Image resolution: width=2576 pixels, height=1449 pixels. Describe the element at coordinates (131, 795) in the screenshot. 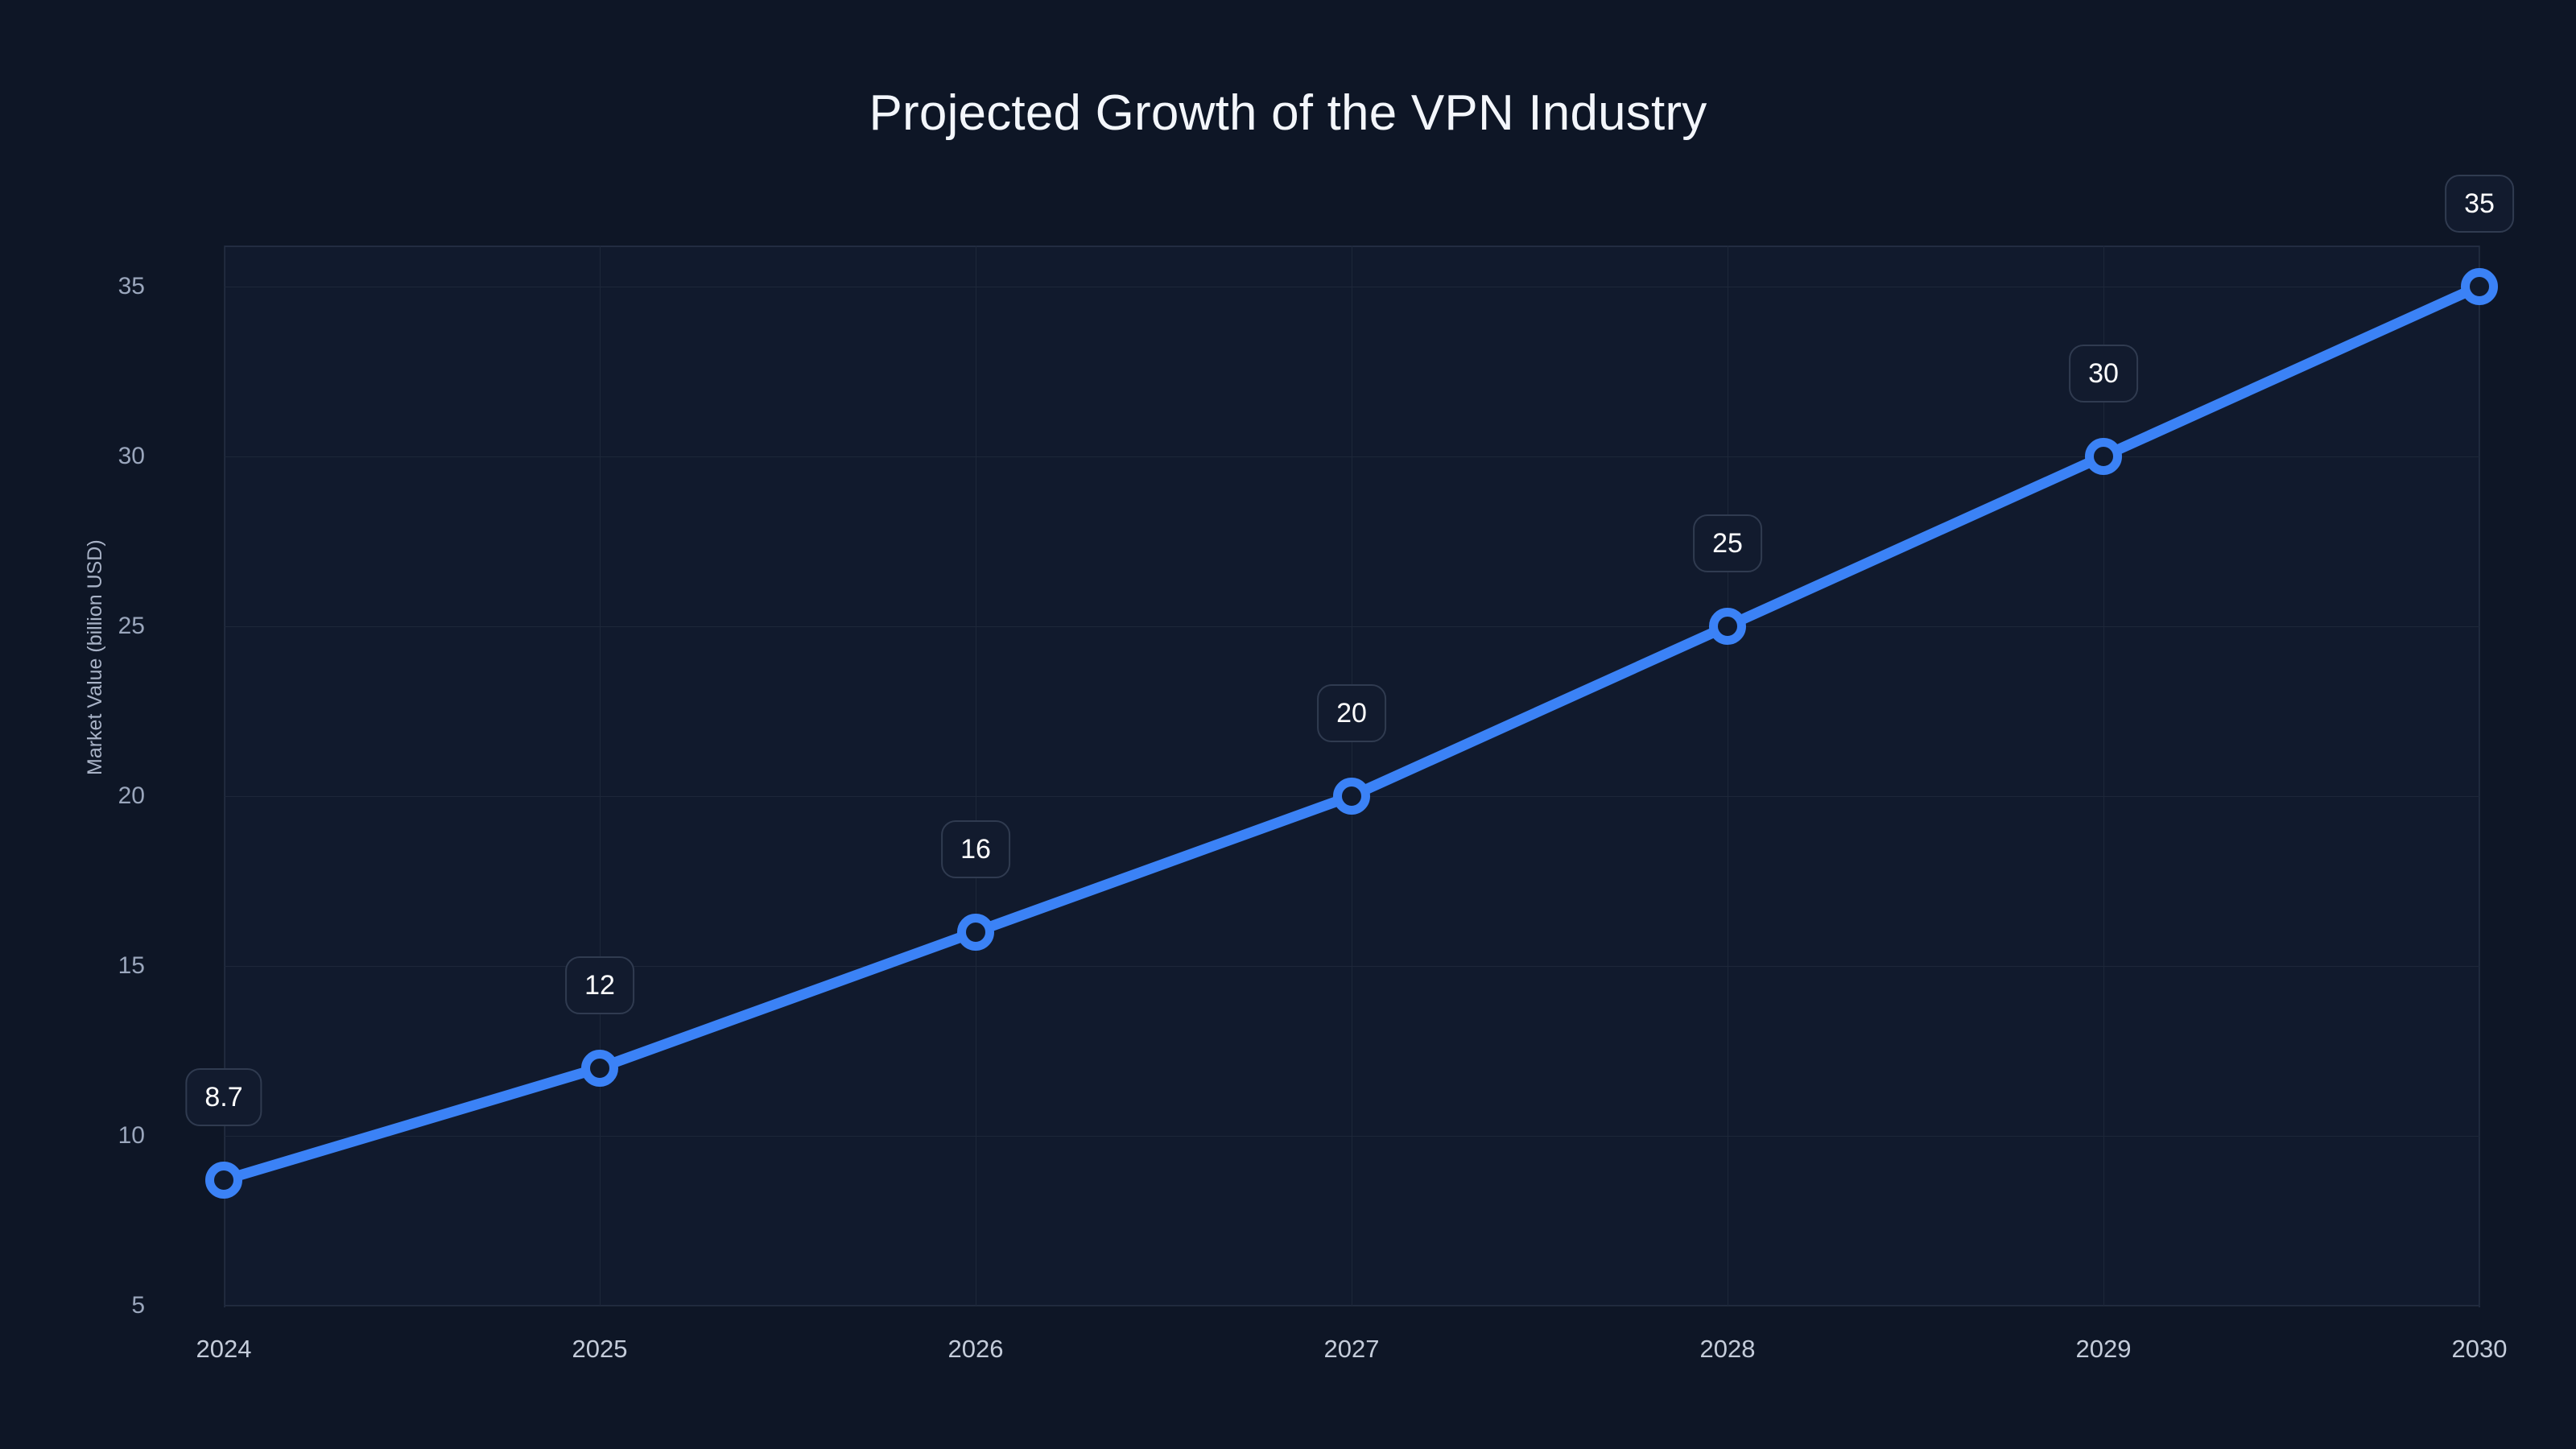

I see `y-axis-tick-label: 20` at that location.